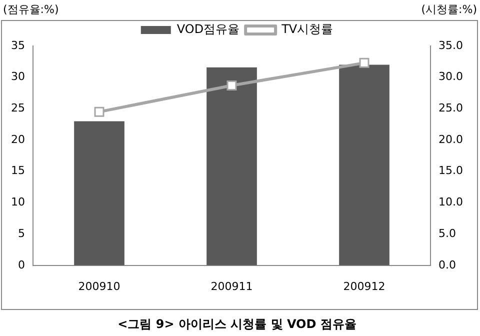 This screenshot has width=480, height=336. I want to click on x-tick-label: 200912, so click(364, 286).